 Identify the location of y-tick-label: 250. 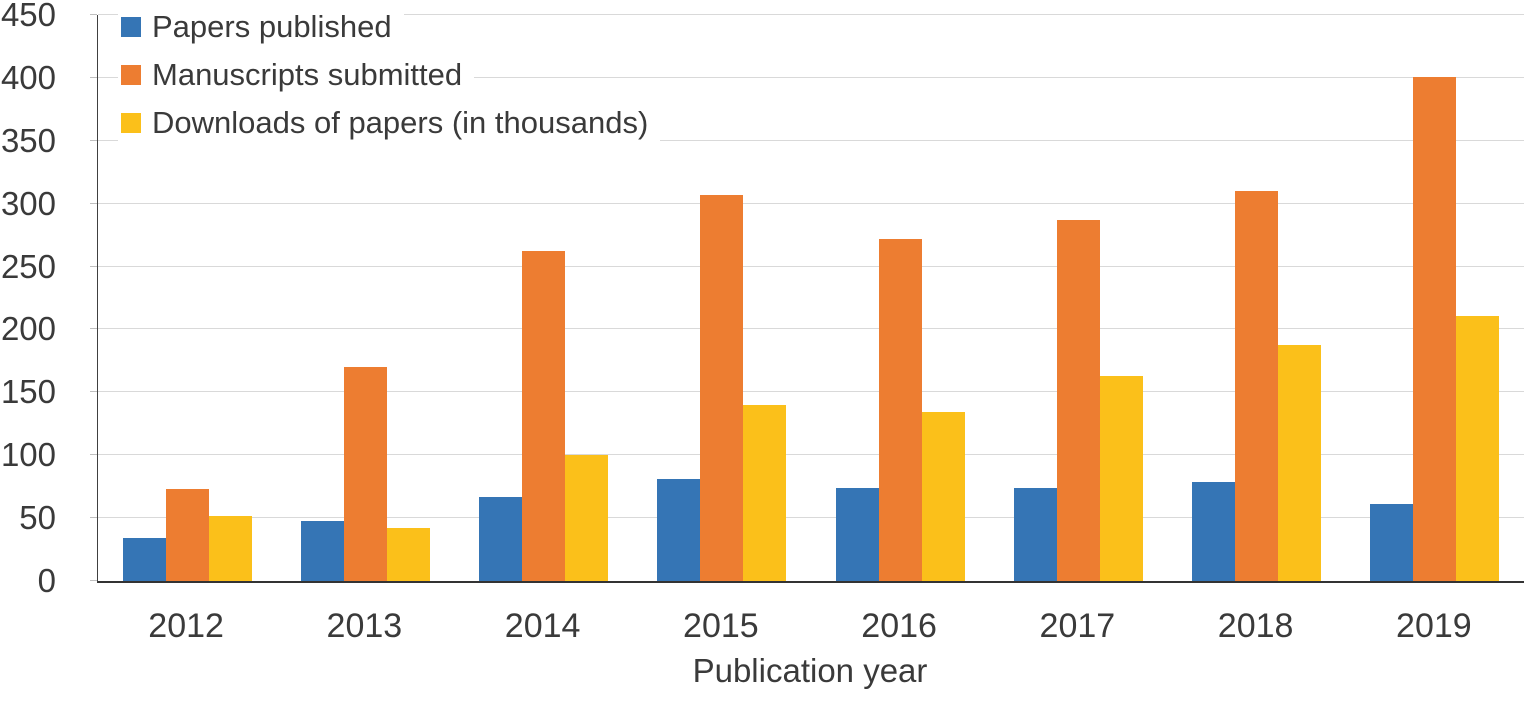
(28, 266).